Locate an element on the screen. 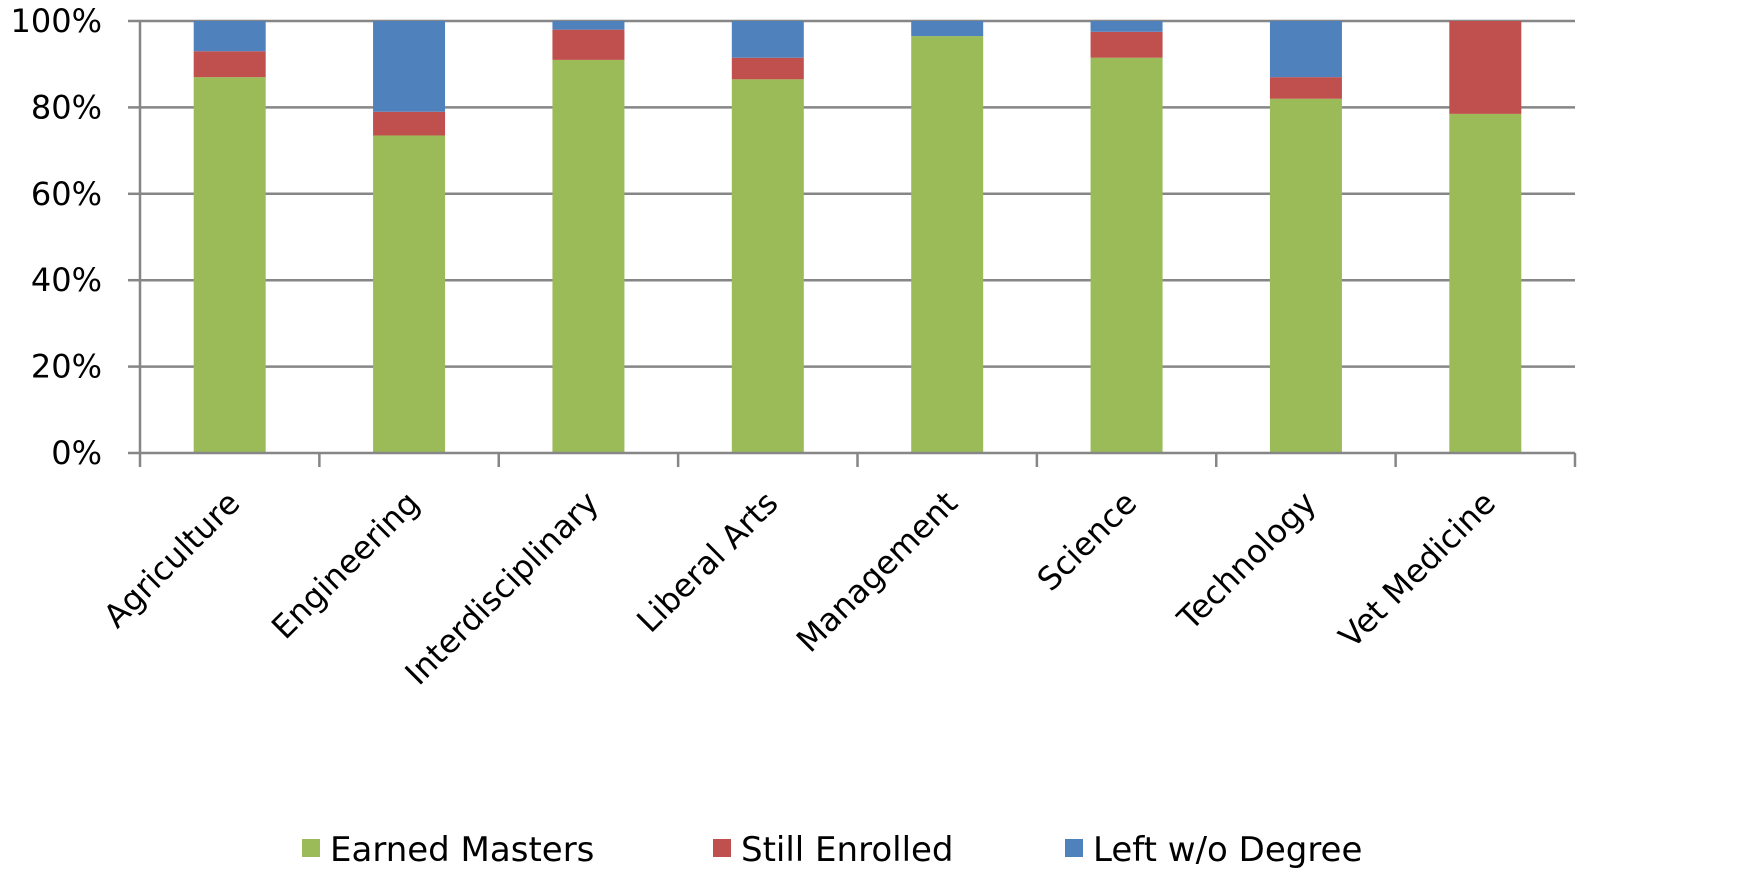  y-tick-label: 100% is located at coordinates (56, 21).